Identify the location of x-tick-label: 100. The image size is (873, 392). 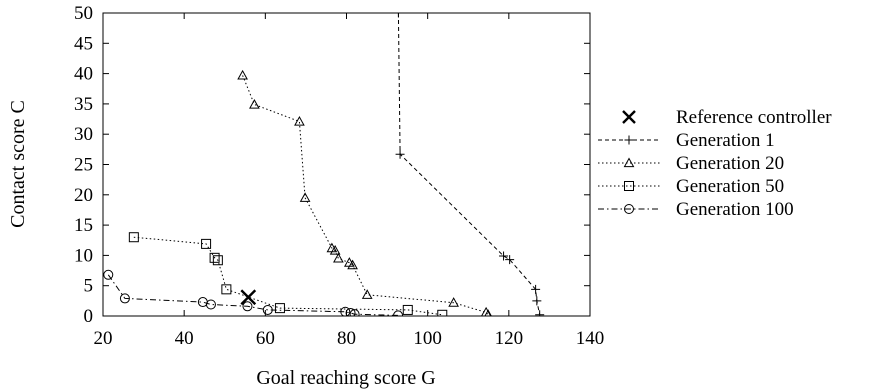
(427, 338).